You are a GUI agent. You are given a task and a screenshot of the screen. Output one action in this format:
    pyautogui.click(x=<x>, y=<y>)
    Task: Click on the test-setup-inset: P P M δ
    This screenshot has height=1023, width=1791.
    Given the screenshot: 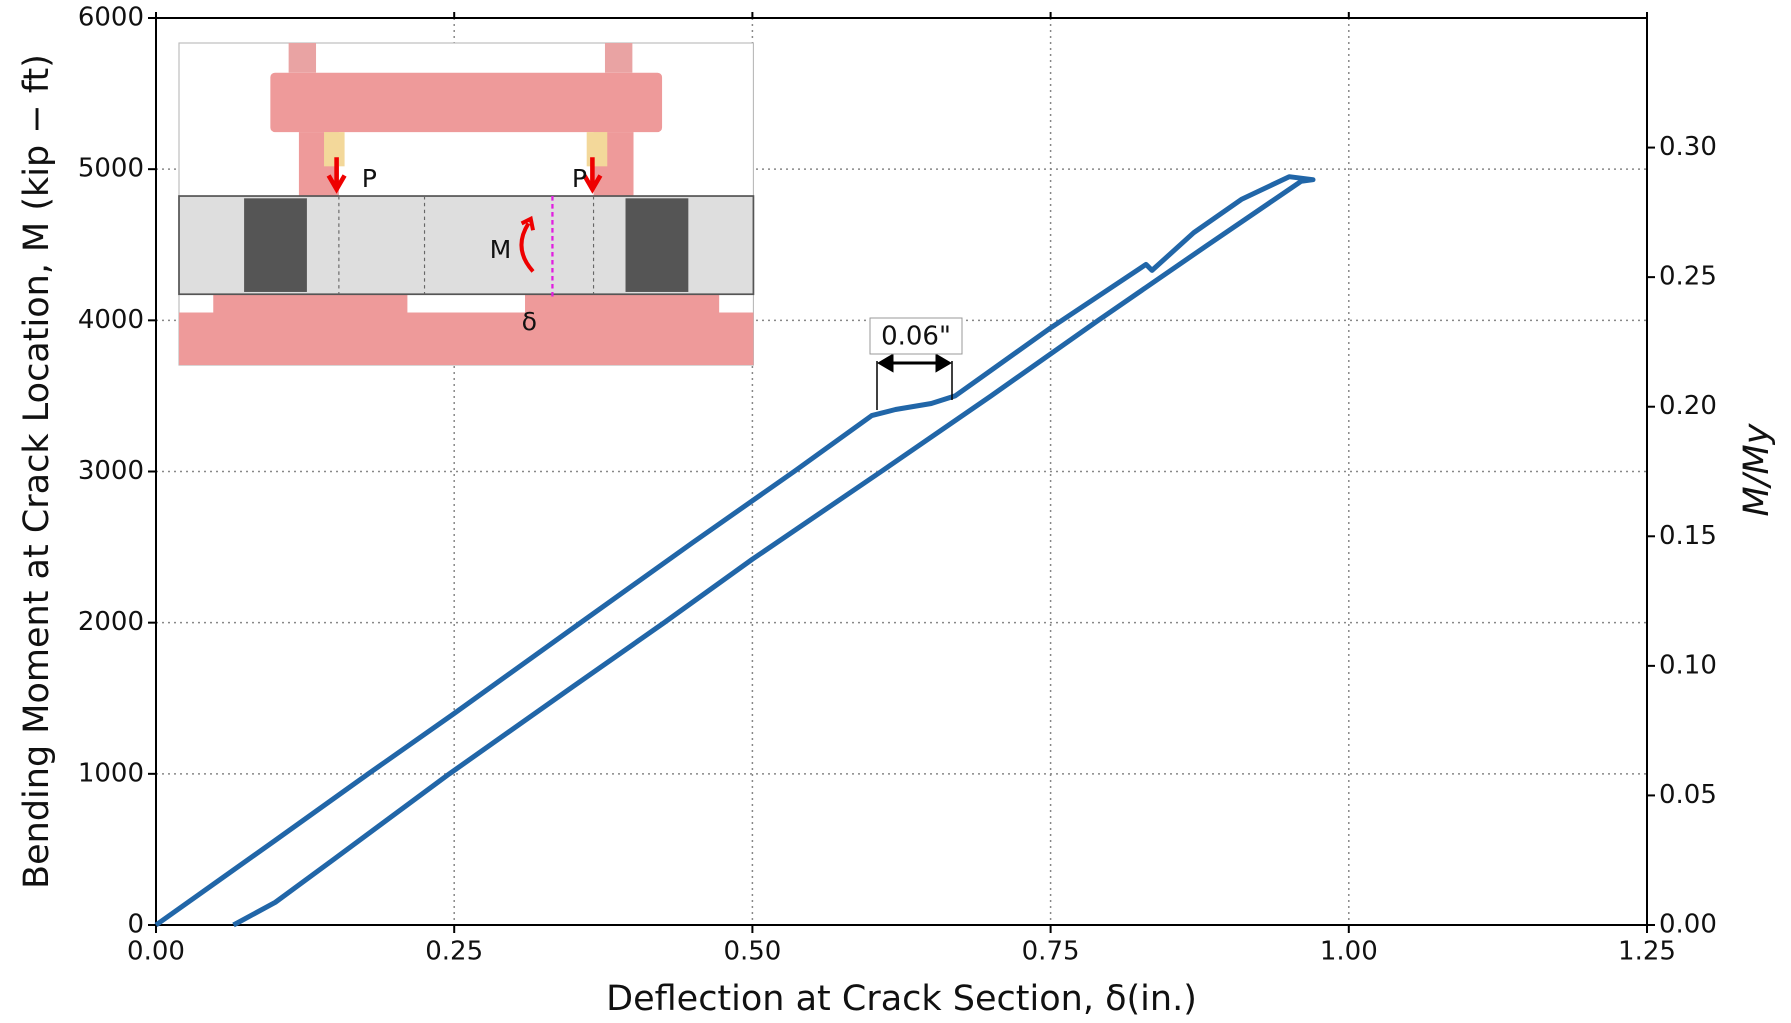 What is the action you would take?
    pyautogui.click(x=466, y=204)
    